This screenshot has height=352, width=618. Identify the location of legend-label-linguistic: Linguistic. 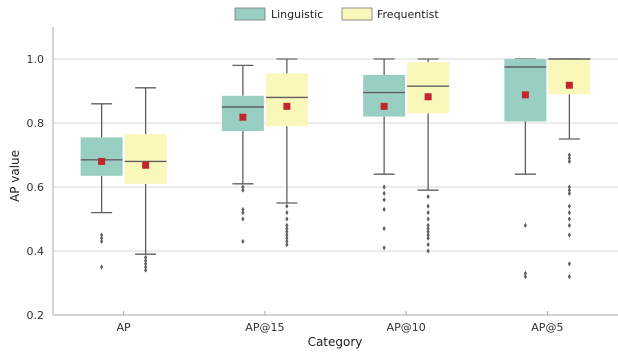
(297, 14).